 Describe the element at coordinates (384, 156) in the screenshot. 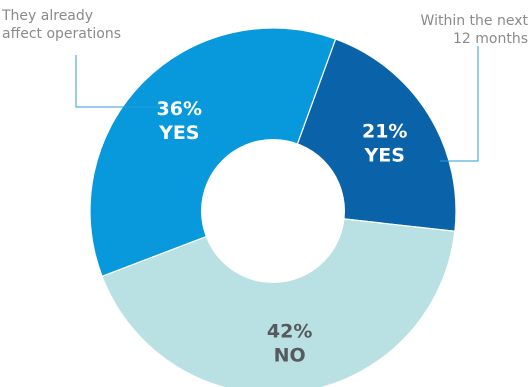

I see `slice-label-0: YES` at that location.